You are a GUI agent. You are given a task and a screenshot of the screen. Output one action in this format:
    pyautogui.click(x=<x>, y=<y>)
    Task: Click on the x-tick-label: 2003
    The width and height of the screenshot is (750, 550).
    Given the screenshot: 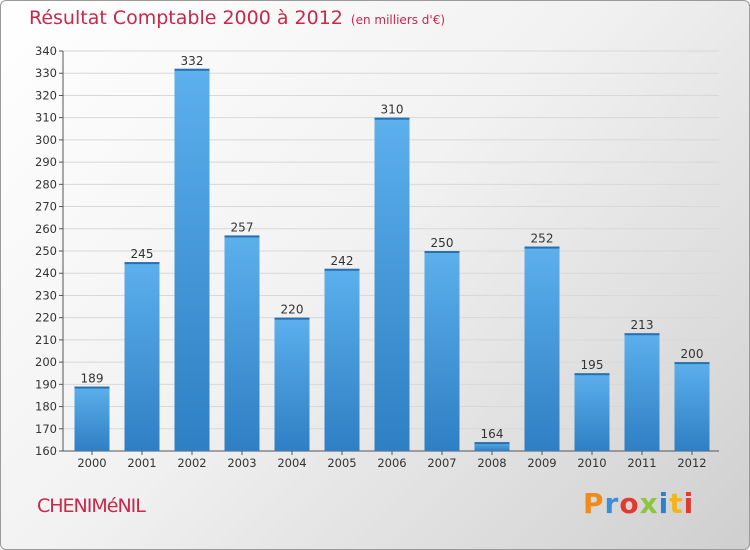 What is the action you would take?
    pyautogui.click(x=241, y=463)
    